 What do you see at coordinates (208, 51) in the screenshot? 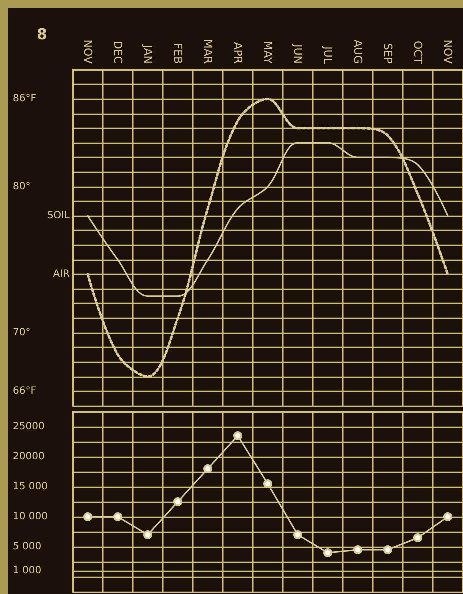
I see `x-tick-label: MAR` at bounding box center [208, 51].